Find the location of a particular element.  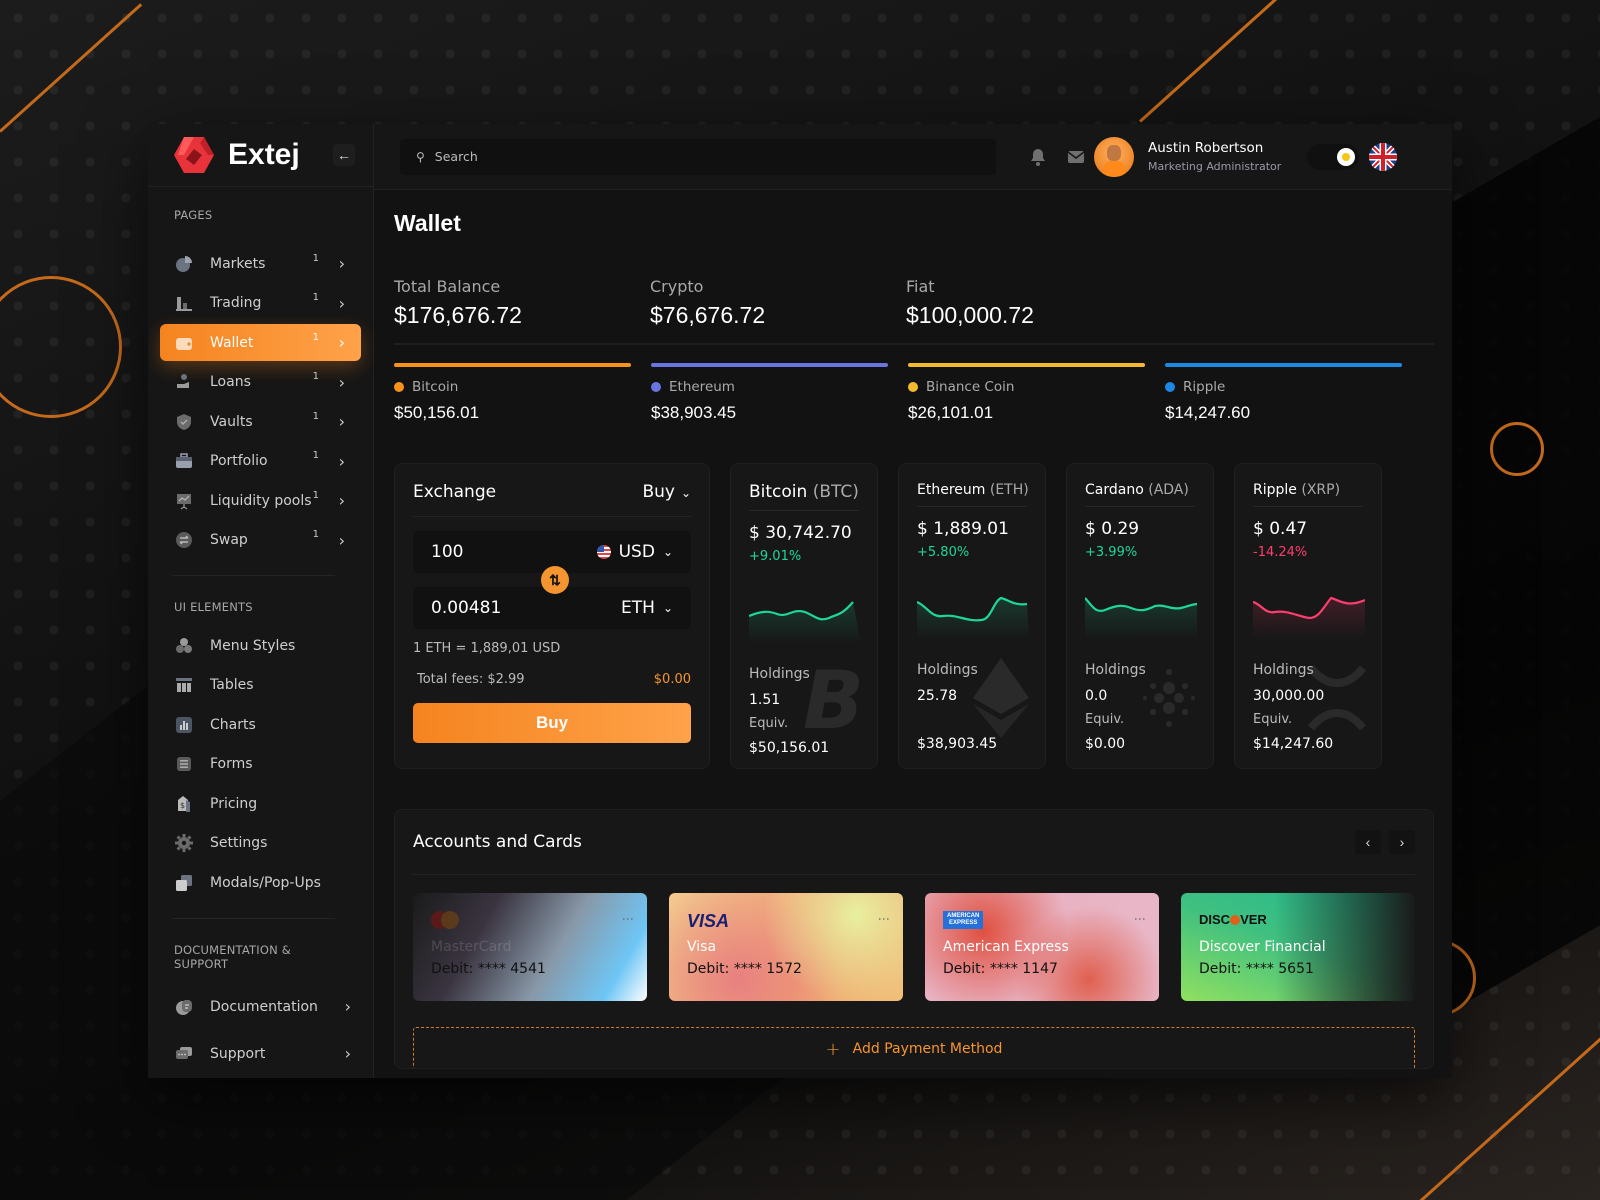

to-amount: 0.00481 is located at coordinates (466, 608).